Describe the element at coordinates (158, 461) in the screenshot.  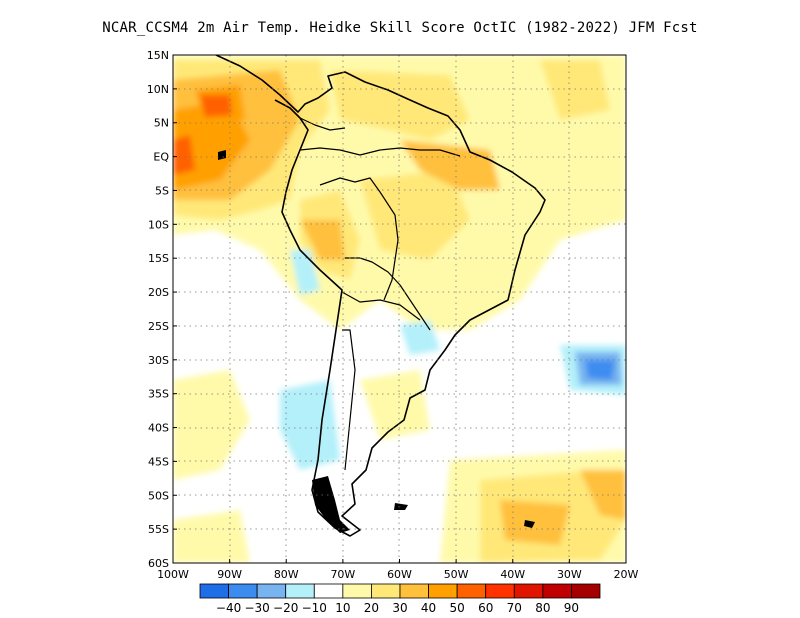
I see `lat-tick-label: 45S` at that location.